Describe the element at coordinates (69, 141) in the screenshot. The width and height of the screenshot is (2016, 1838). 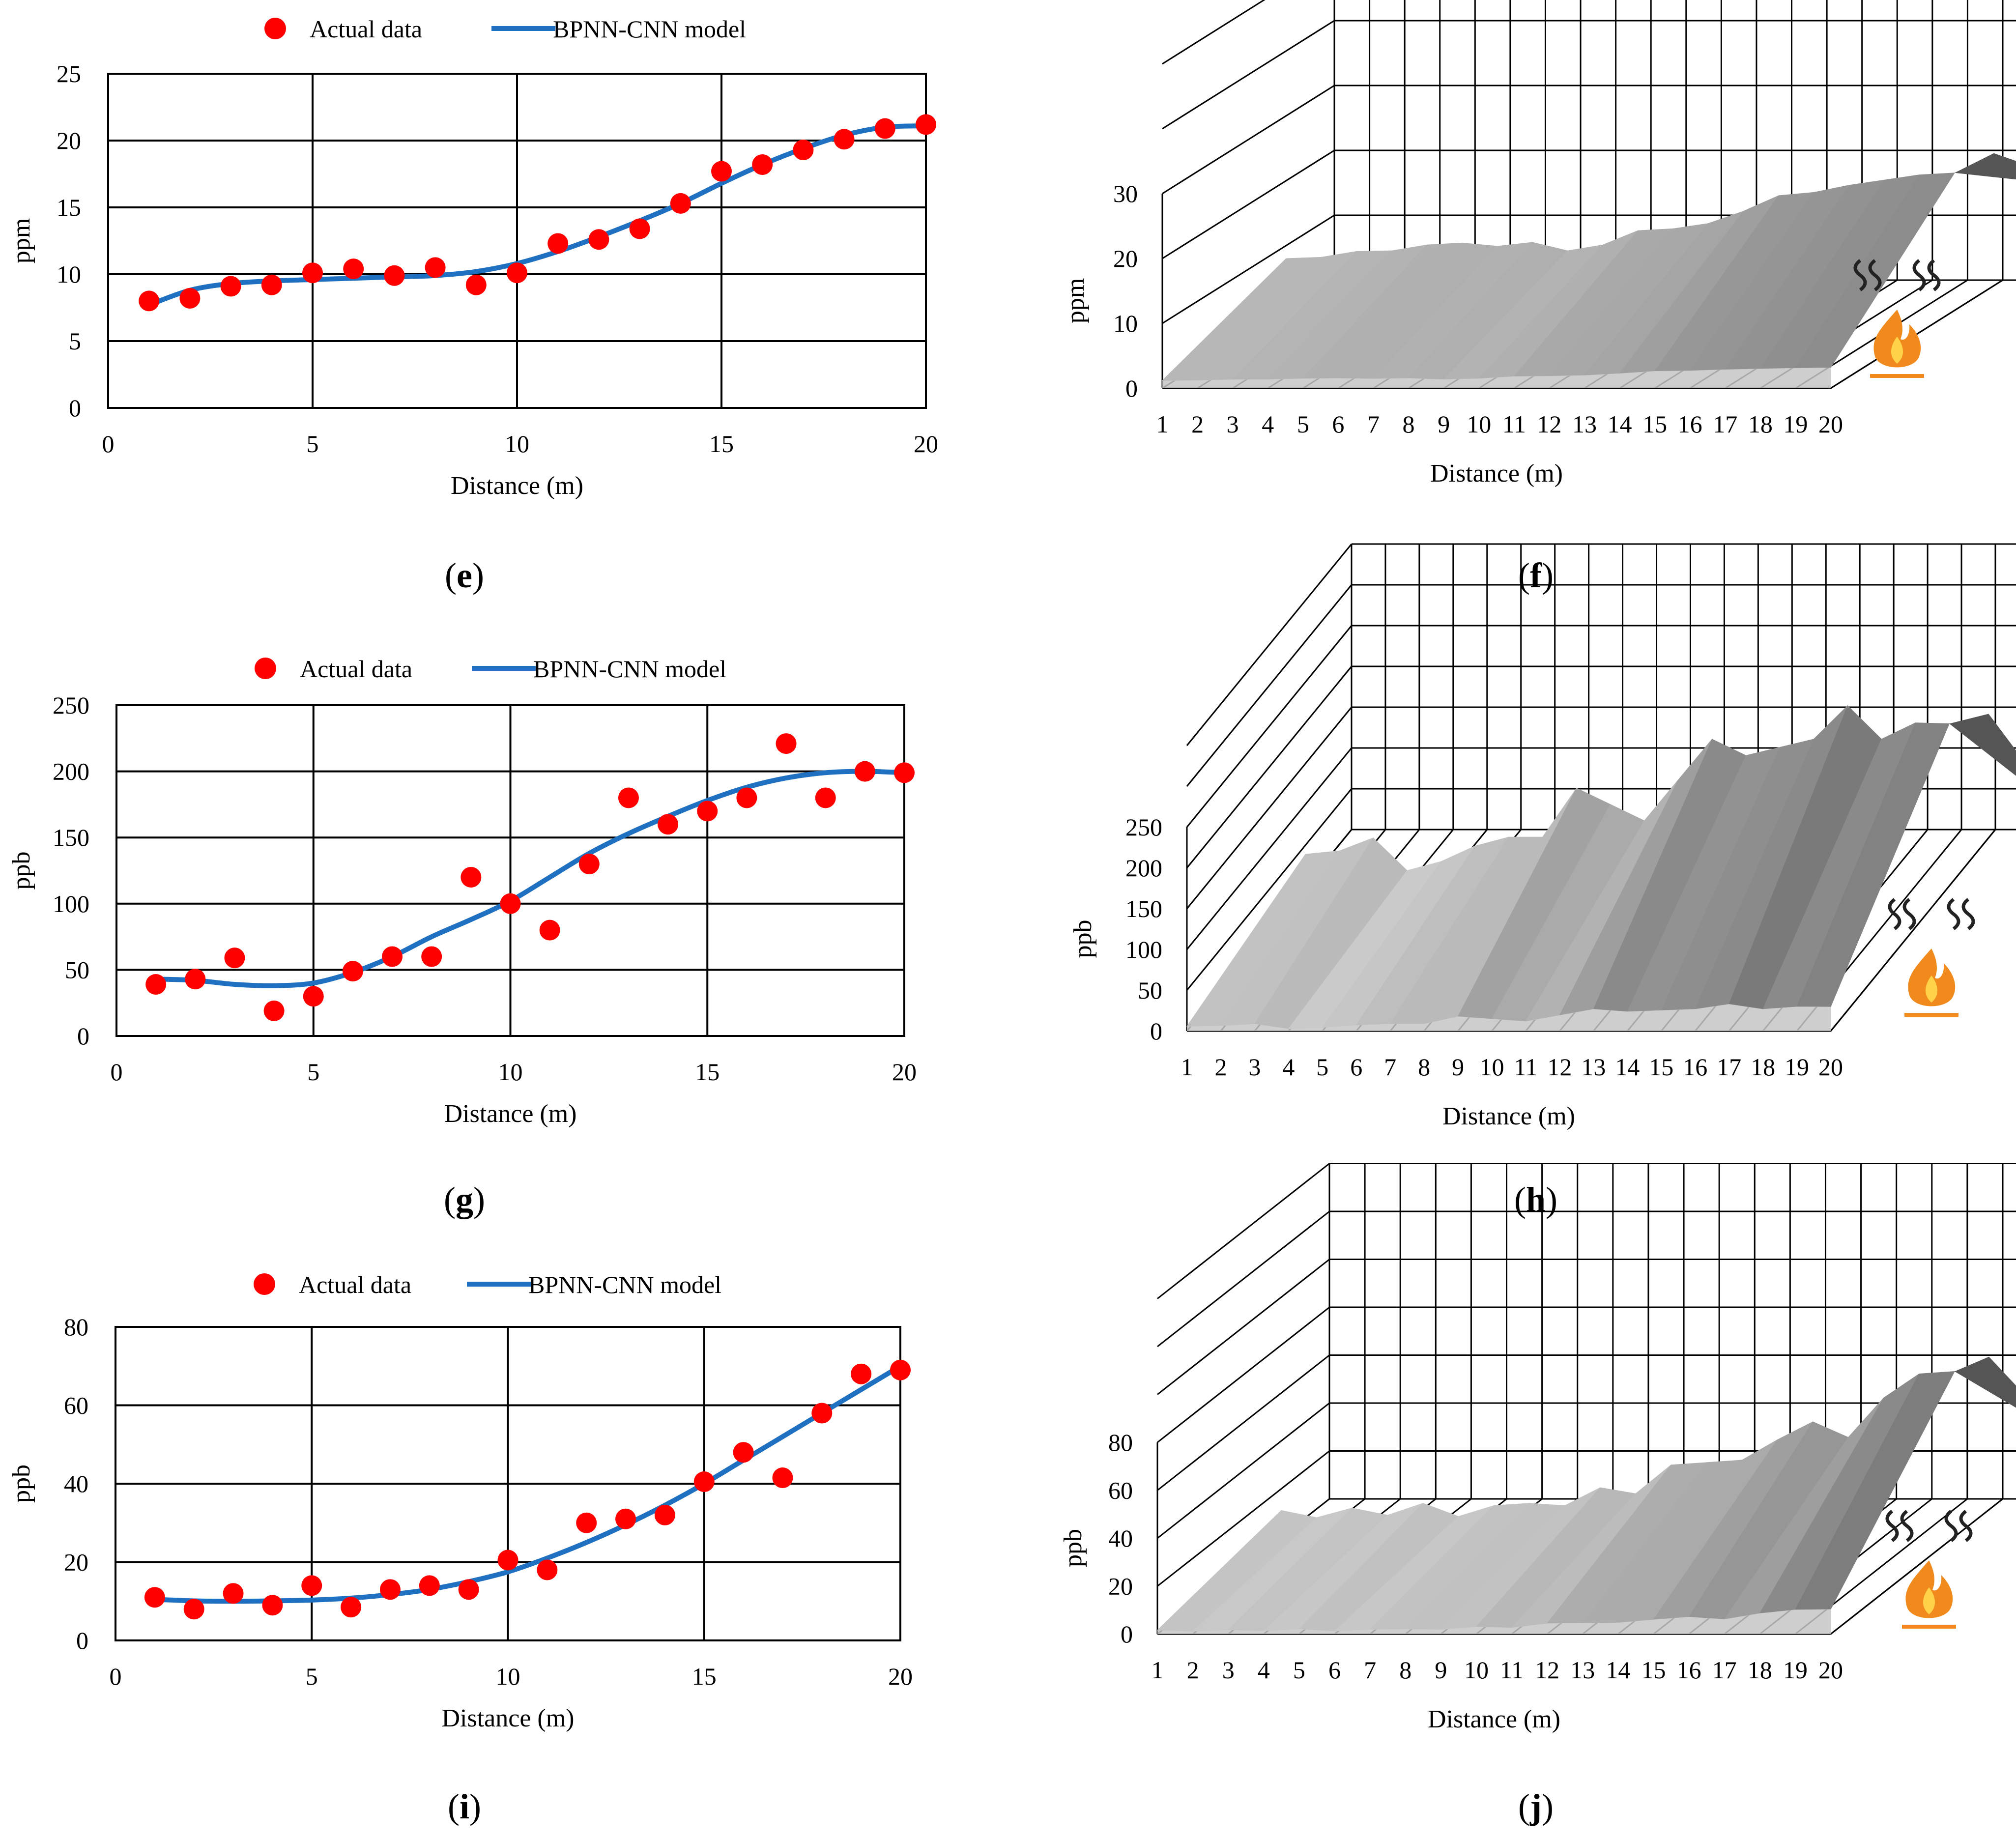
I see `y-tick-label: 20` at that location.